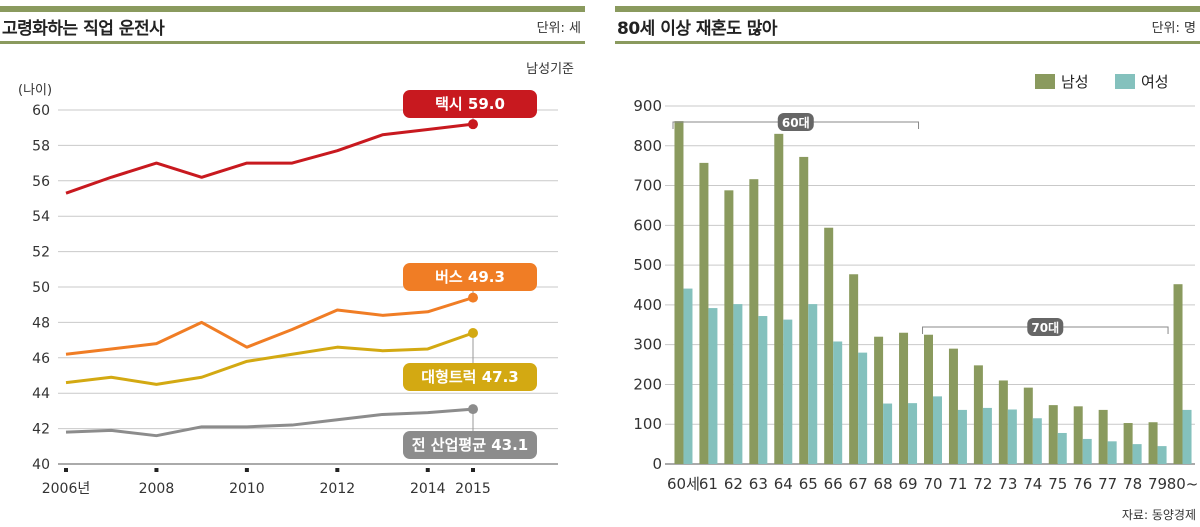  What do you see at coordinates (41, 430) in the screenshot?
I see `y-tick-label: 42` at bounding box center [41, 430].